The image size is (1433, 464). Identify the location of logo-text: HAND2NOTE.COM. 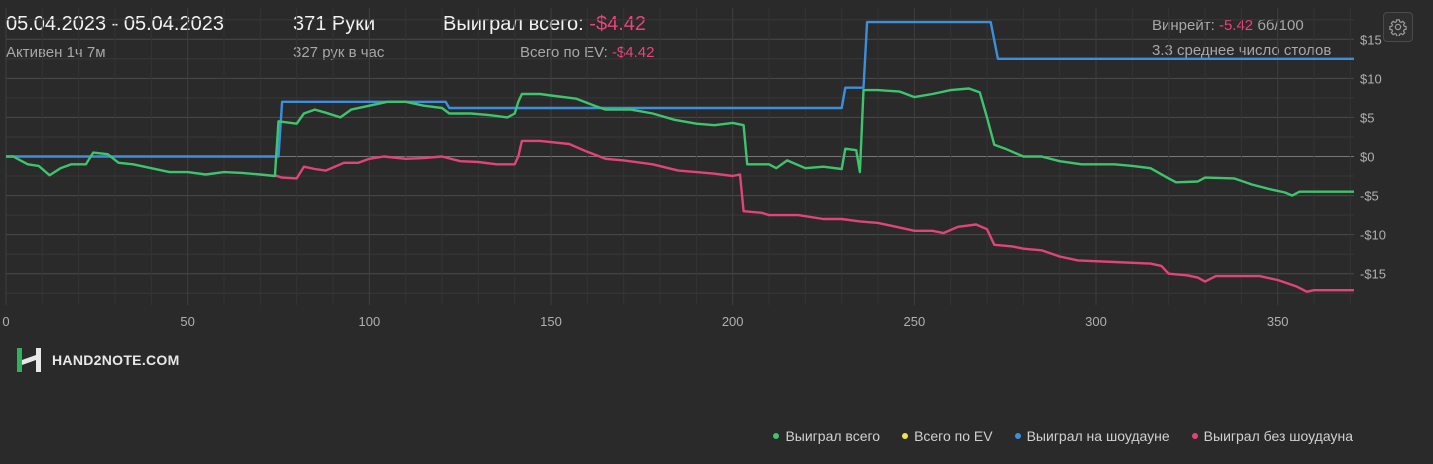
(116, 360).